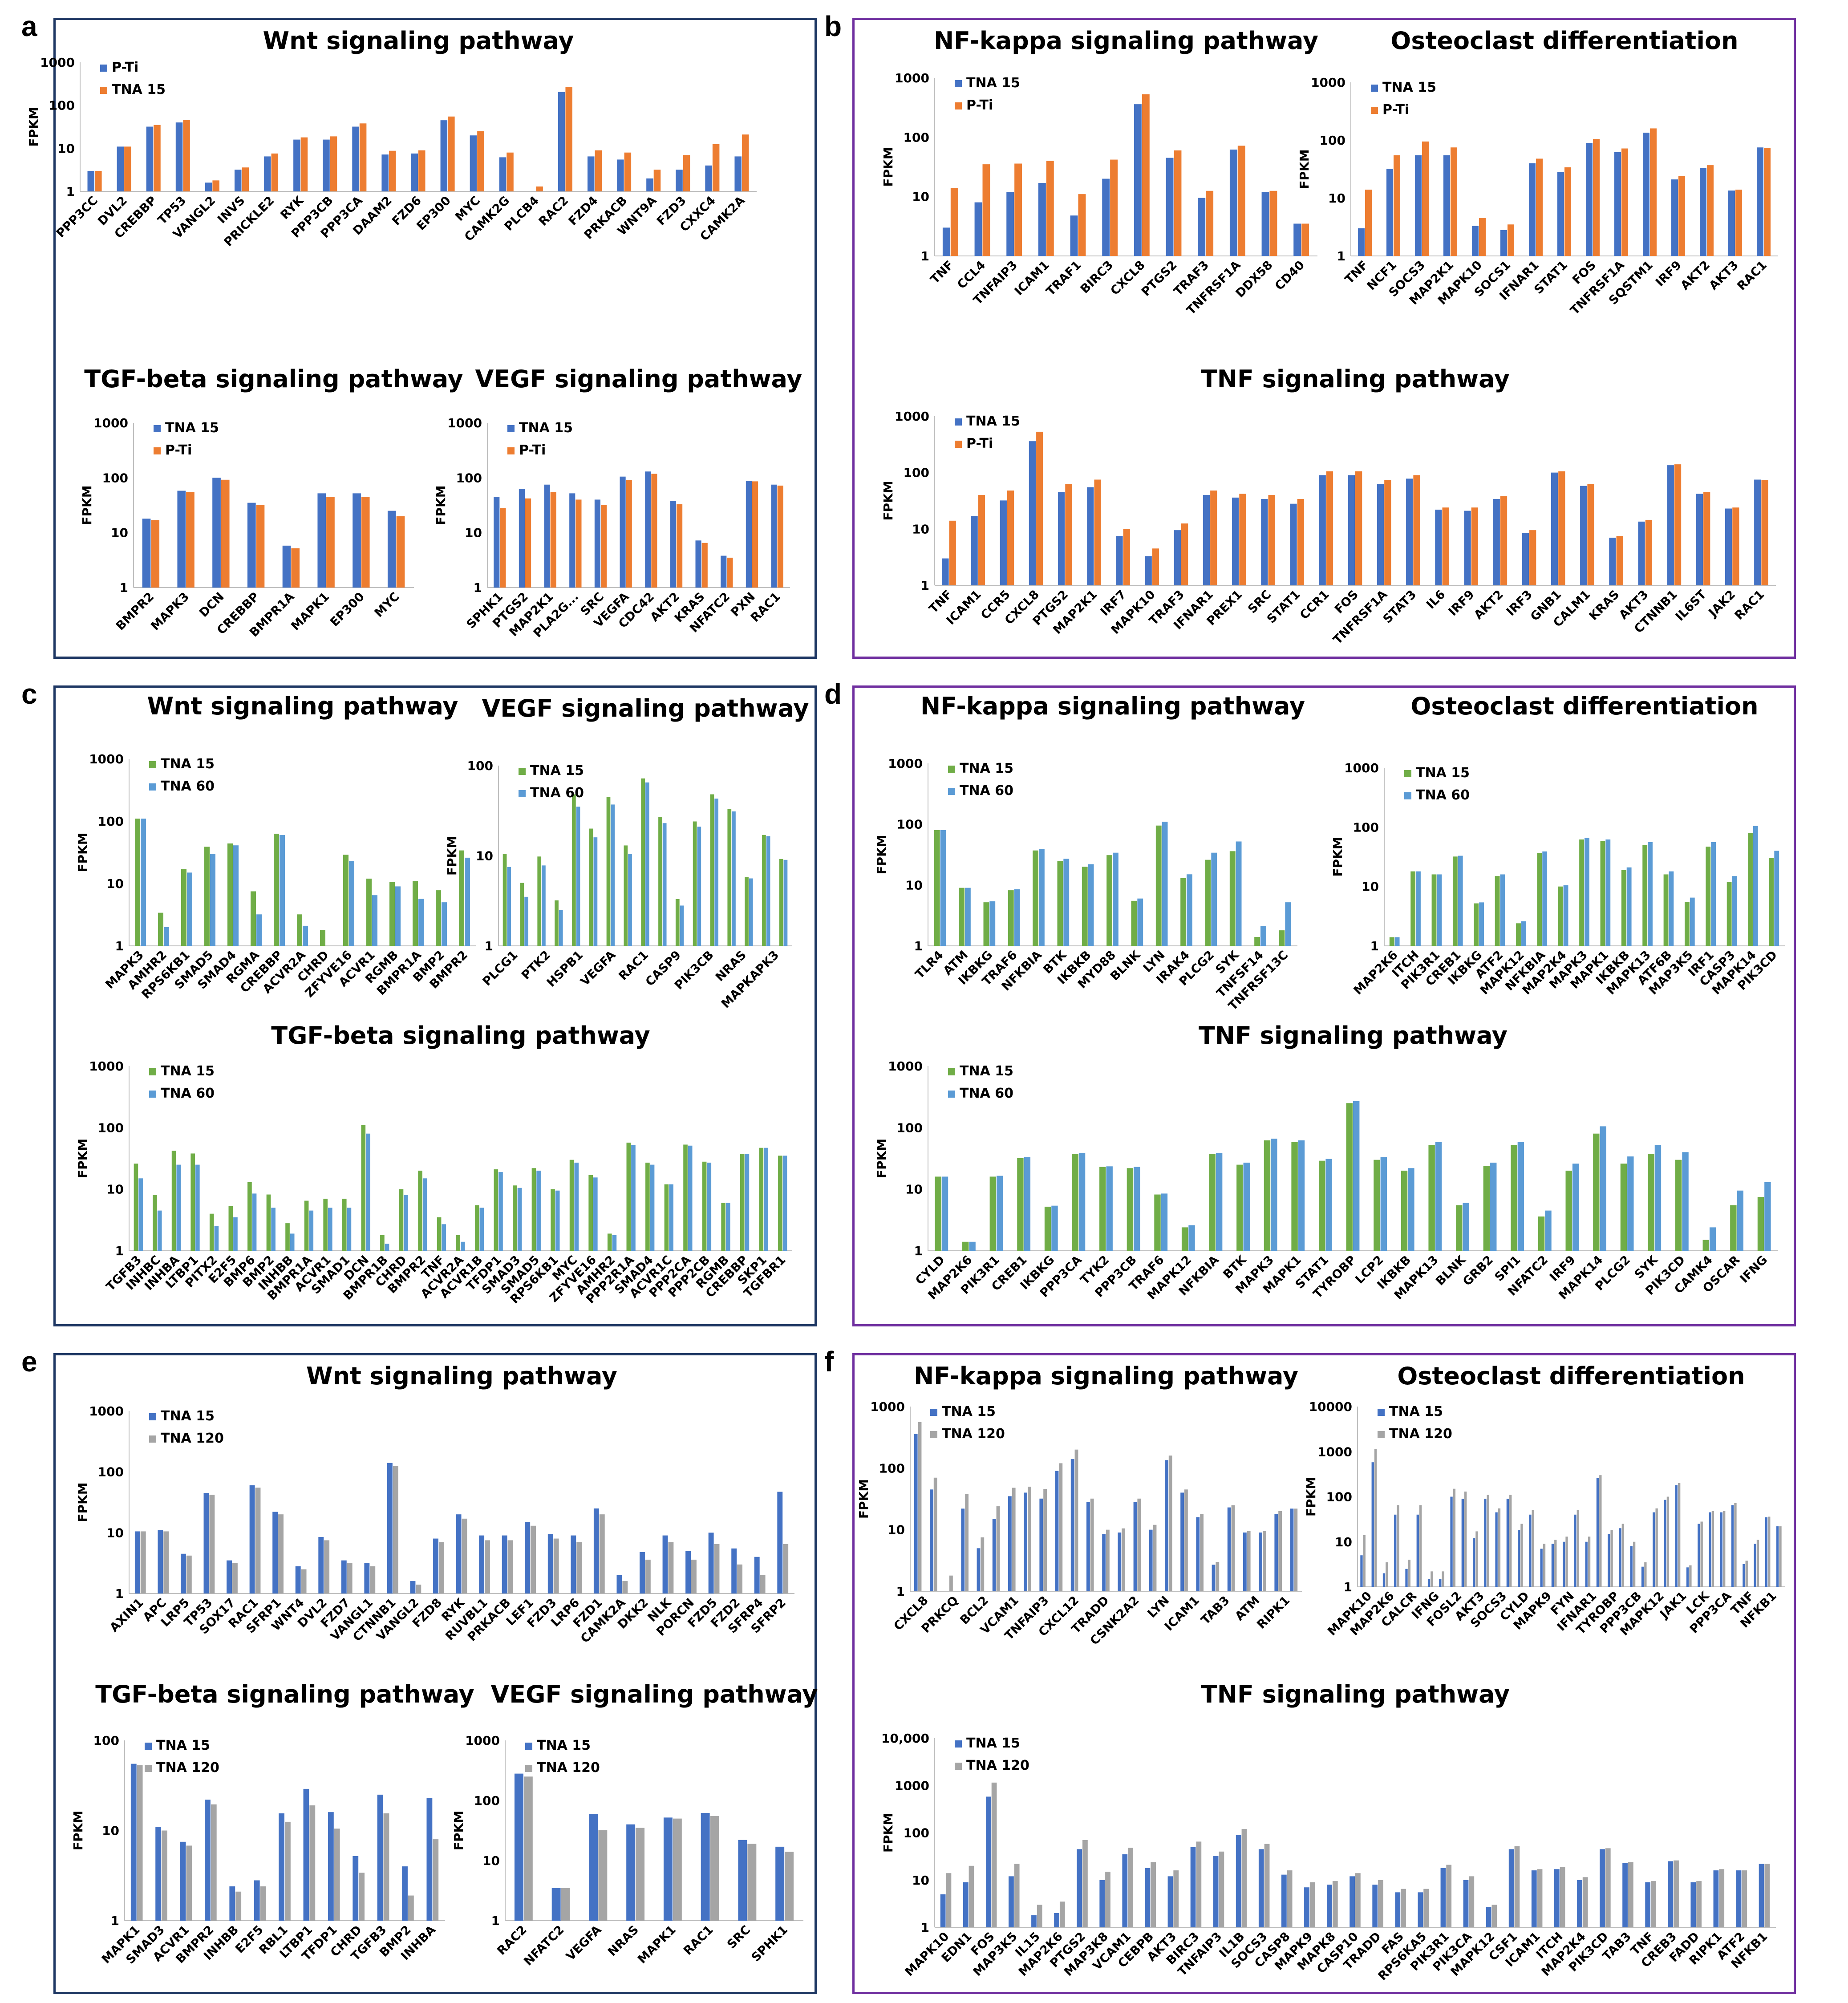  What do you see at coordinates (654, 1694) in the screenshot?
I see `chart-title: VEGF signaling pathway` at bounding box center [654, 1694].